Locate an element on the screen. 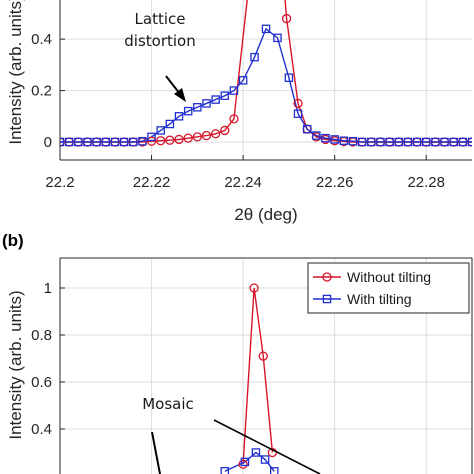  annotation-arrow-shaft is located at coordinates (173, 85).